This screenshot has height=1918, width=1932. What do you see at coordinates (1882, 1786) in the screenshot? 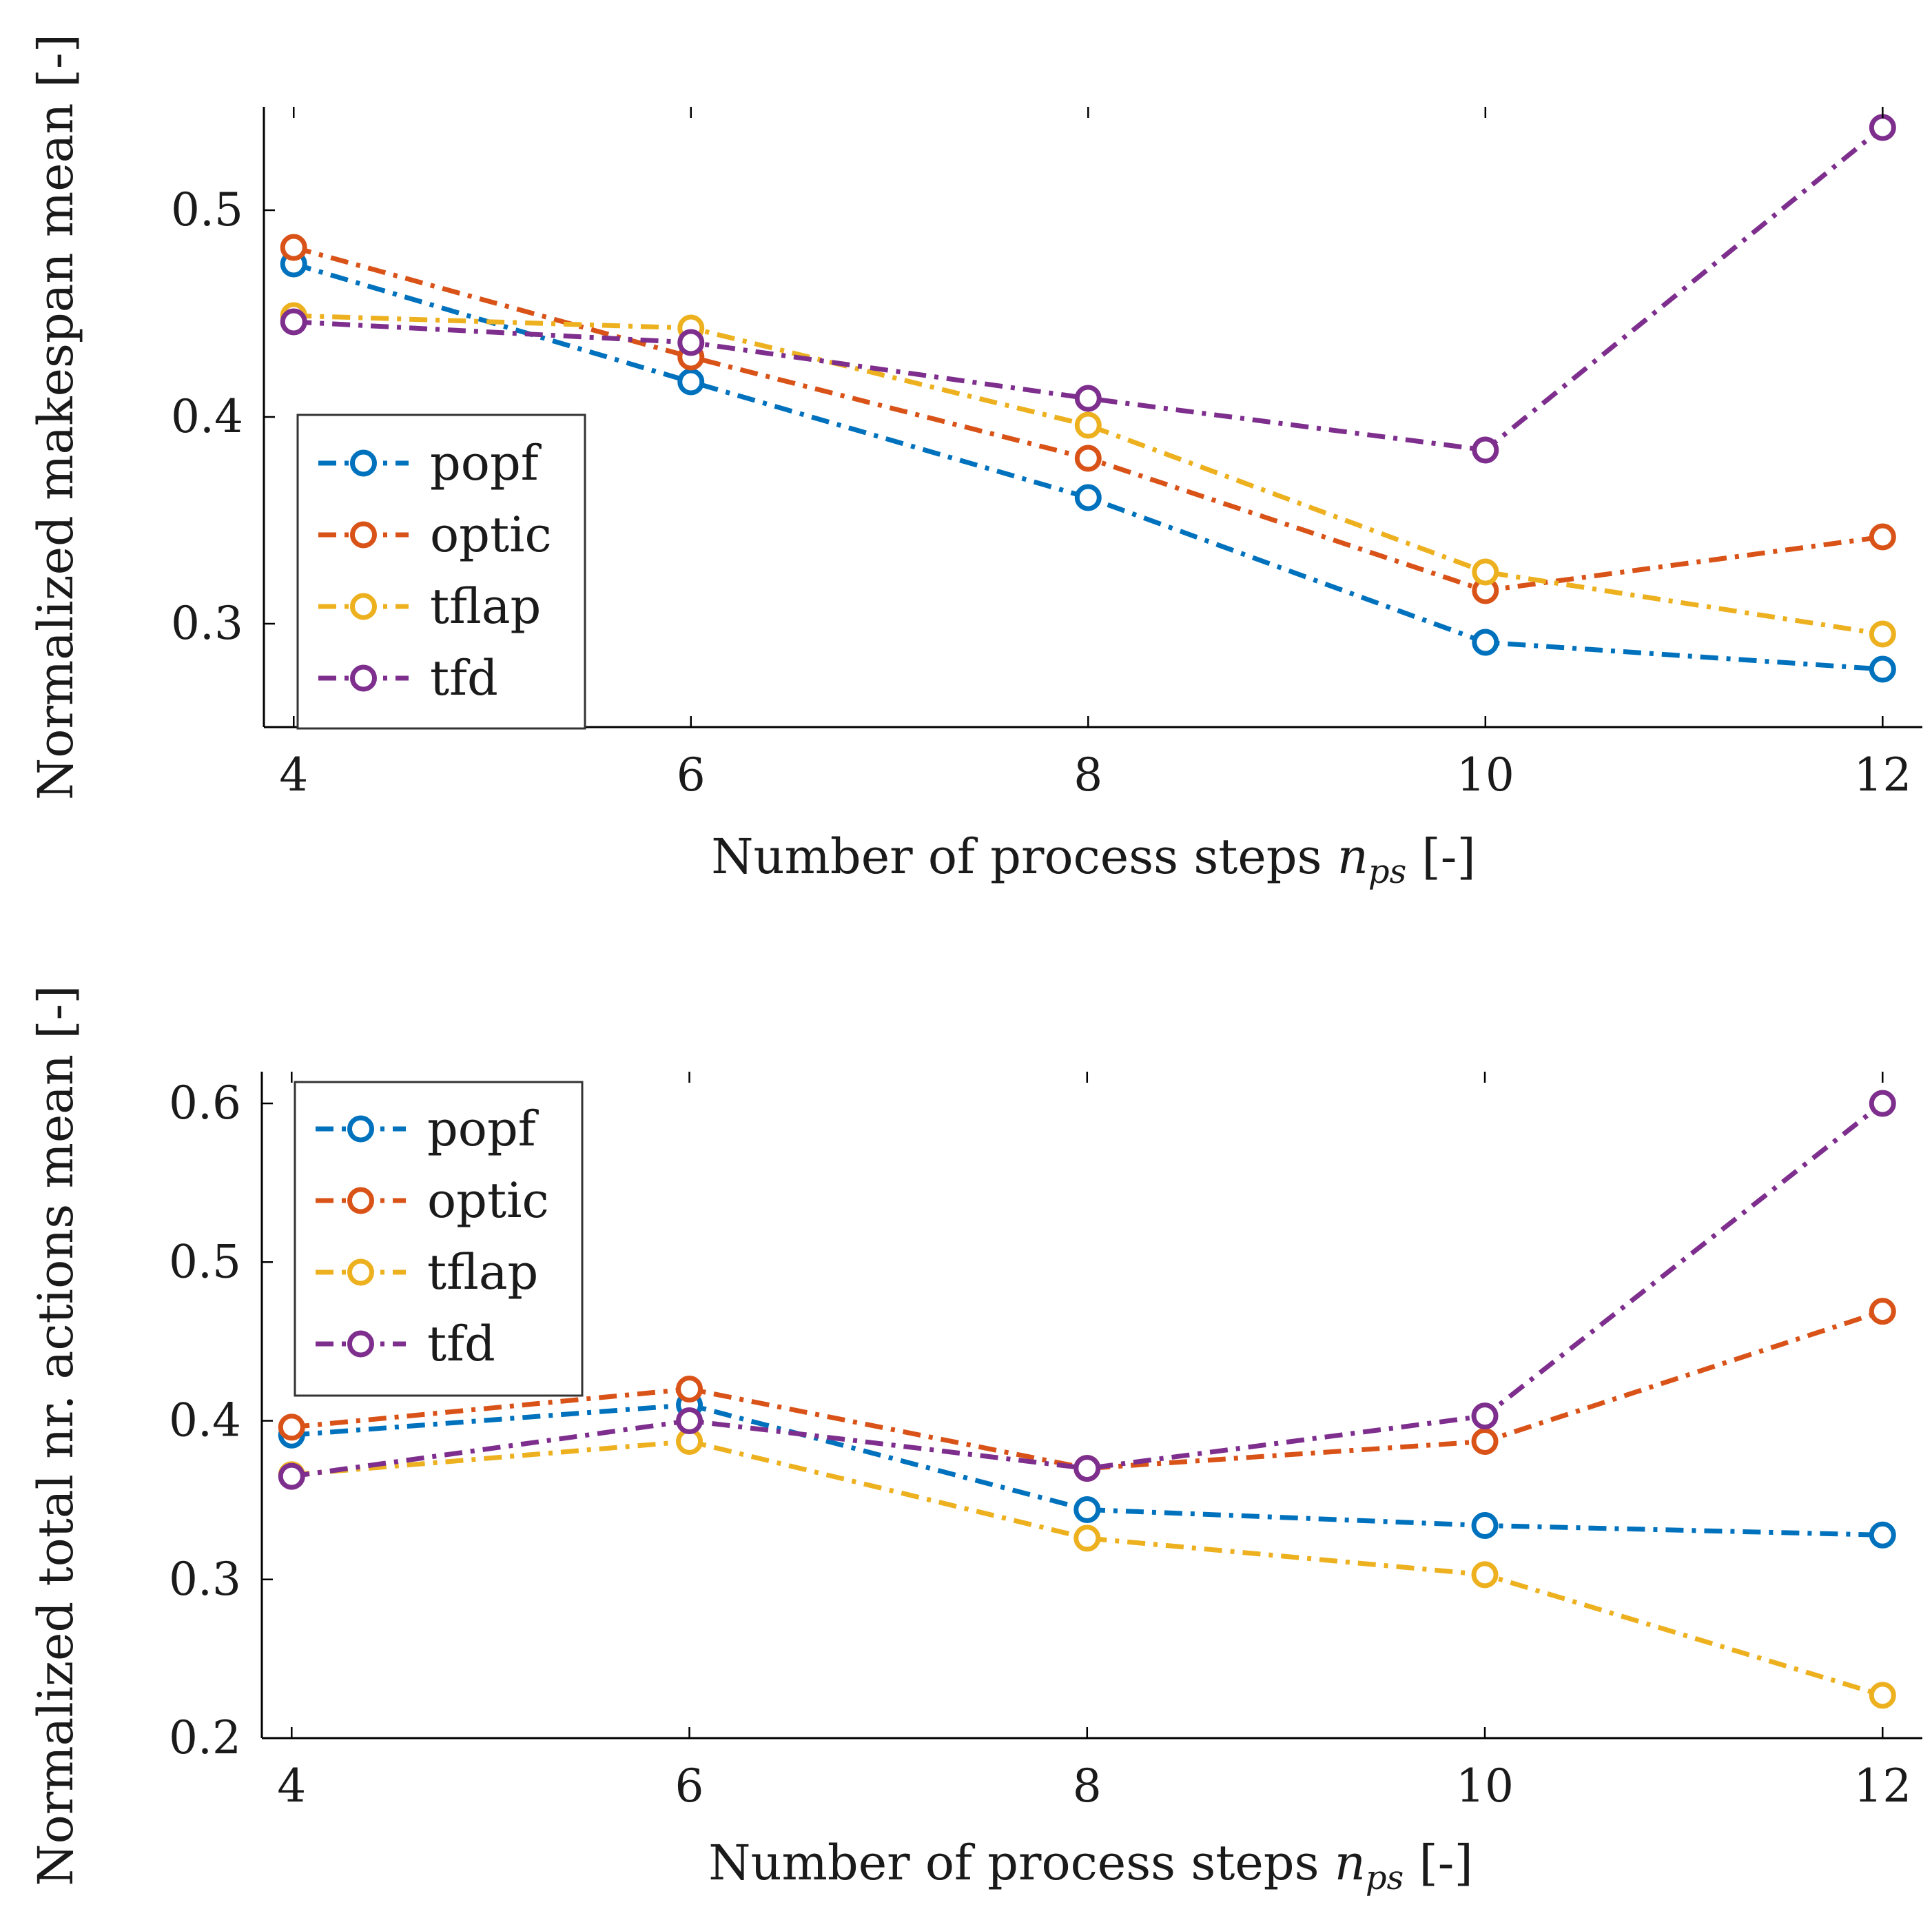
I see `actions-x-tick-label: 12` at bounding box center [1882, 1786].